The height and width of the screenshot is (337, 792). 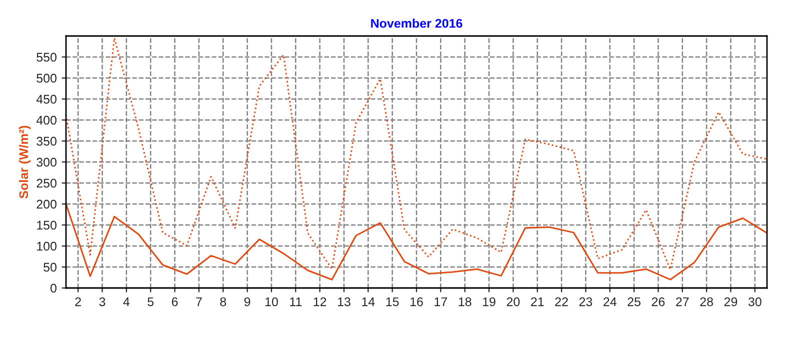 What do you see at coordinates (247, 301) in the screenshot?
I see `x-tick-label: 9` at bounding box center [247, 301].